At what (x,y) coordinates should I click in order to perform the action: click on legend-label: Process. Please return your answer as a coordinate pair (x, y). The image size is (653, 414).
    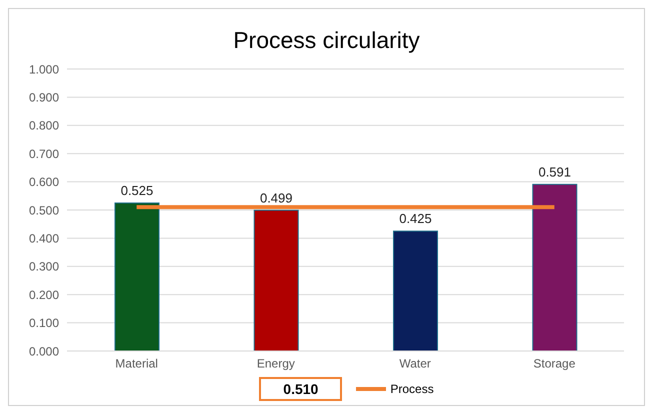
    Looking at the image, I should click on (412, 389).